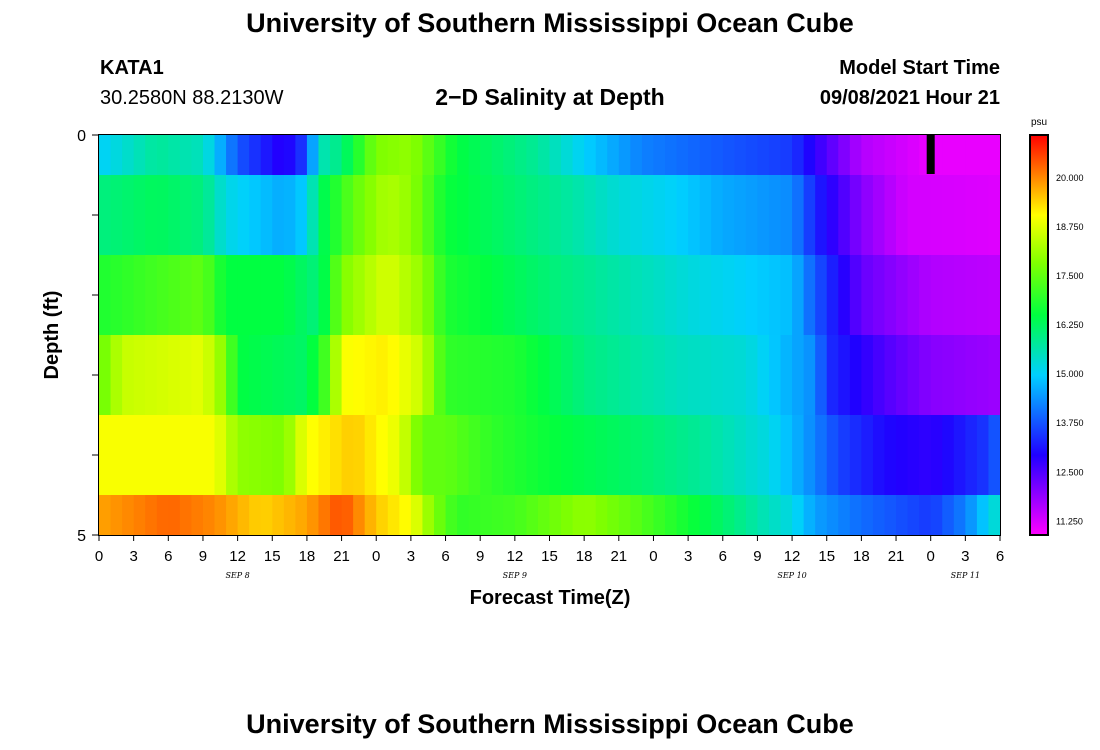 This screenshot has height=750, width=1100. Describe the element at coordinates (909, 98) in the screenshot. I see `model-start-value: 09/08/2021 Hour 21` at that location.